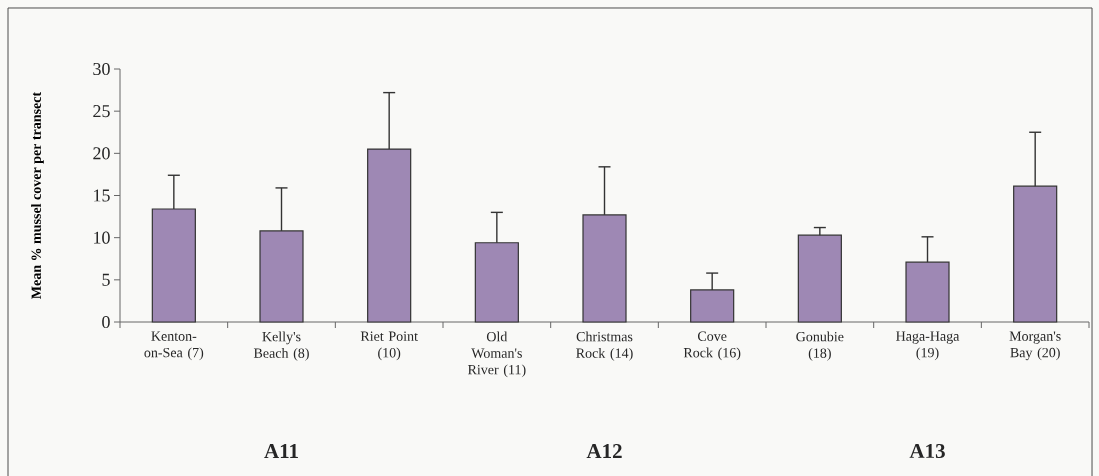 The image size is (1099, 476). What do you see at coordinates (712, 346) in the screenshot?
I see `x-tick-label: Cove Rock (16)` at bounding box center [712, 346].